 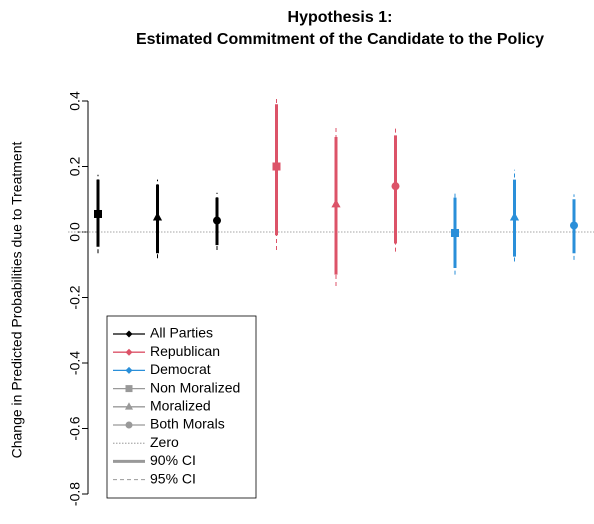 I want to click on legend-label: Moralized, so click(x=180, y=406).